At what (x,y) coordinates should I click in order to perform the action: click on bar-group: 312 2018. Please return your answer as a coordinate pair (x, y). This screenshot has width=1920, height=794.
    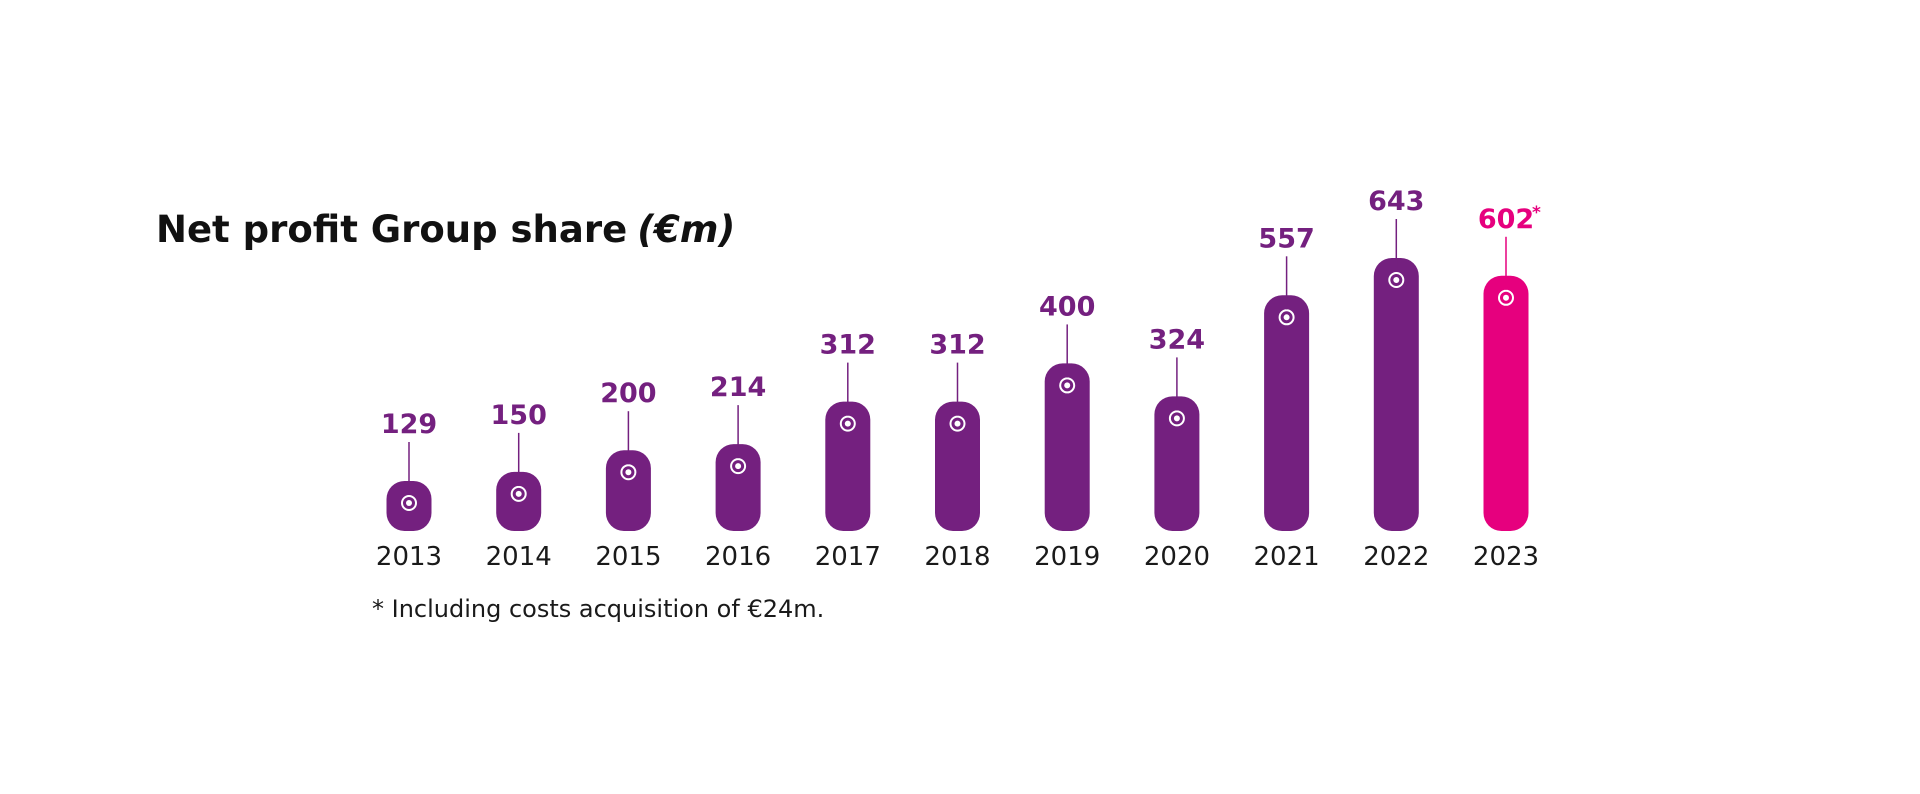
    Looking at the image, I should click on (957, 451).